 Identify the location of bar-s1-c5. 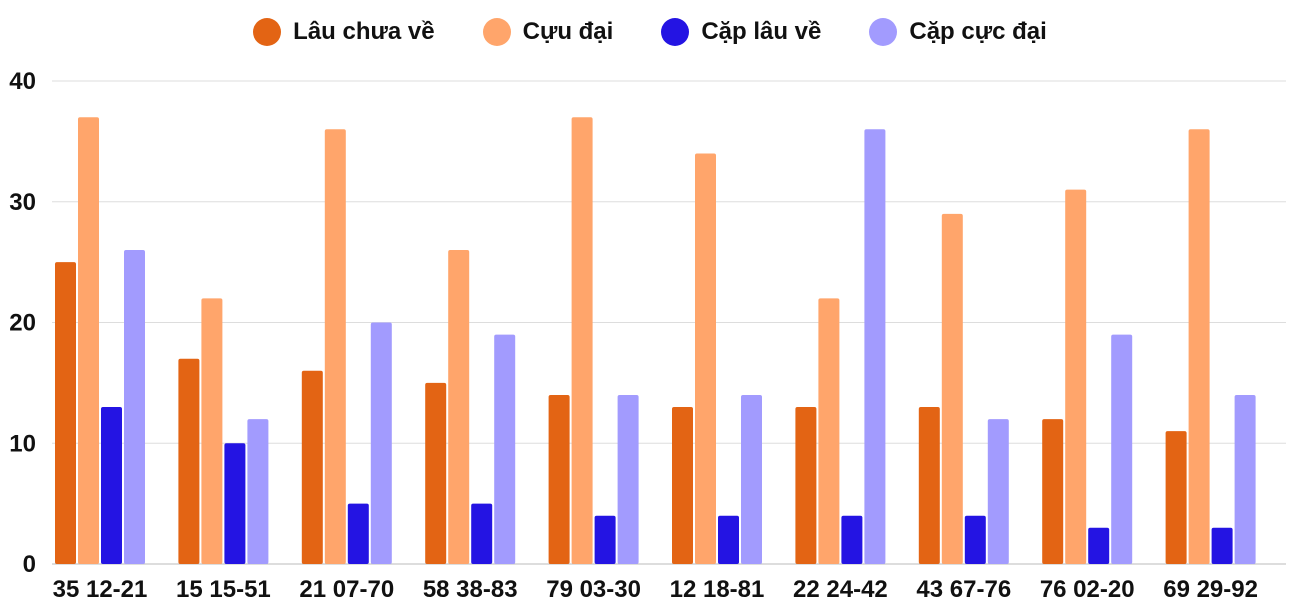
(705, 358).